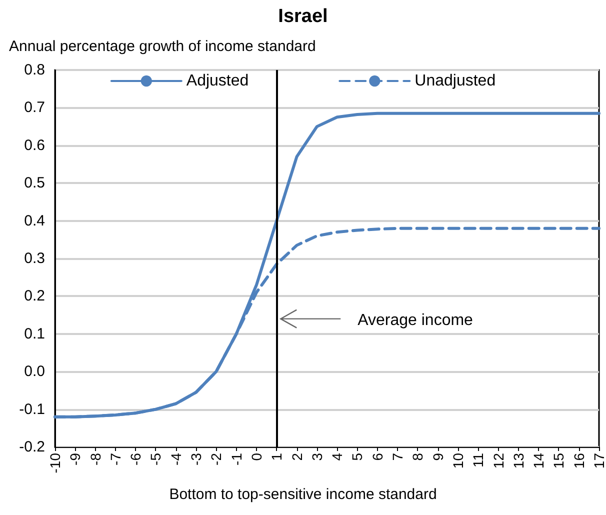 This screenshot has height=515, width=606. I want to click on x-tick-label: 4, so click(337, 456).